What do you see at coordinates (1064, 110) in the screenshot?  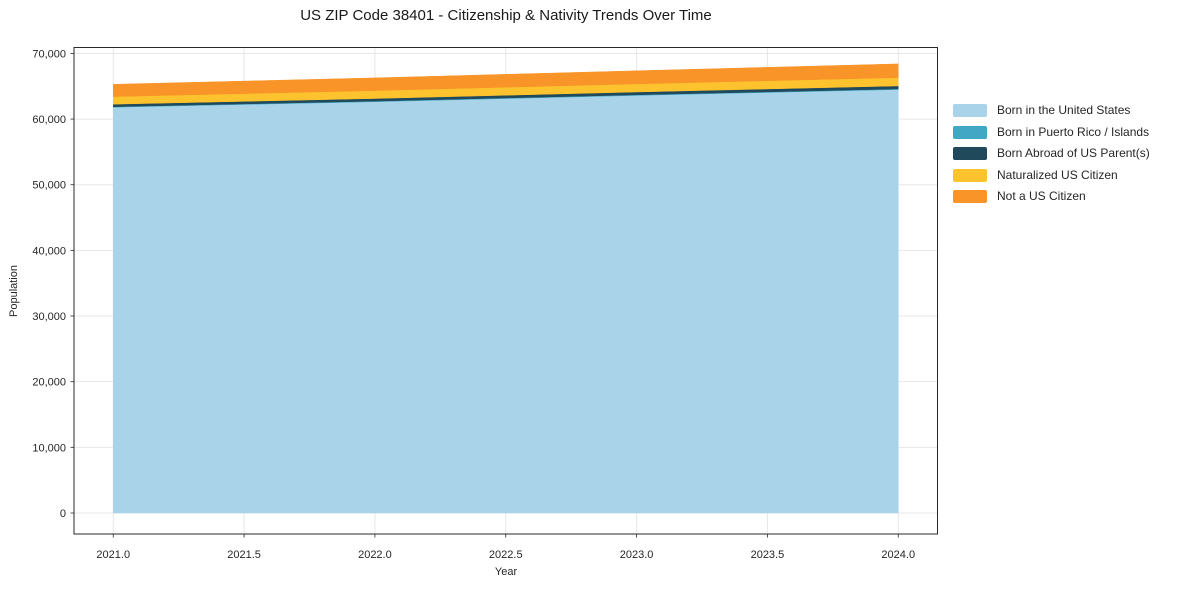 I see `legend-label: Born in the United States` at bounding box center [1064, 110].